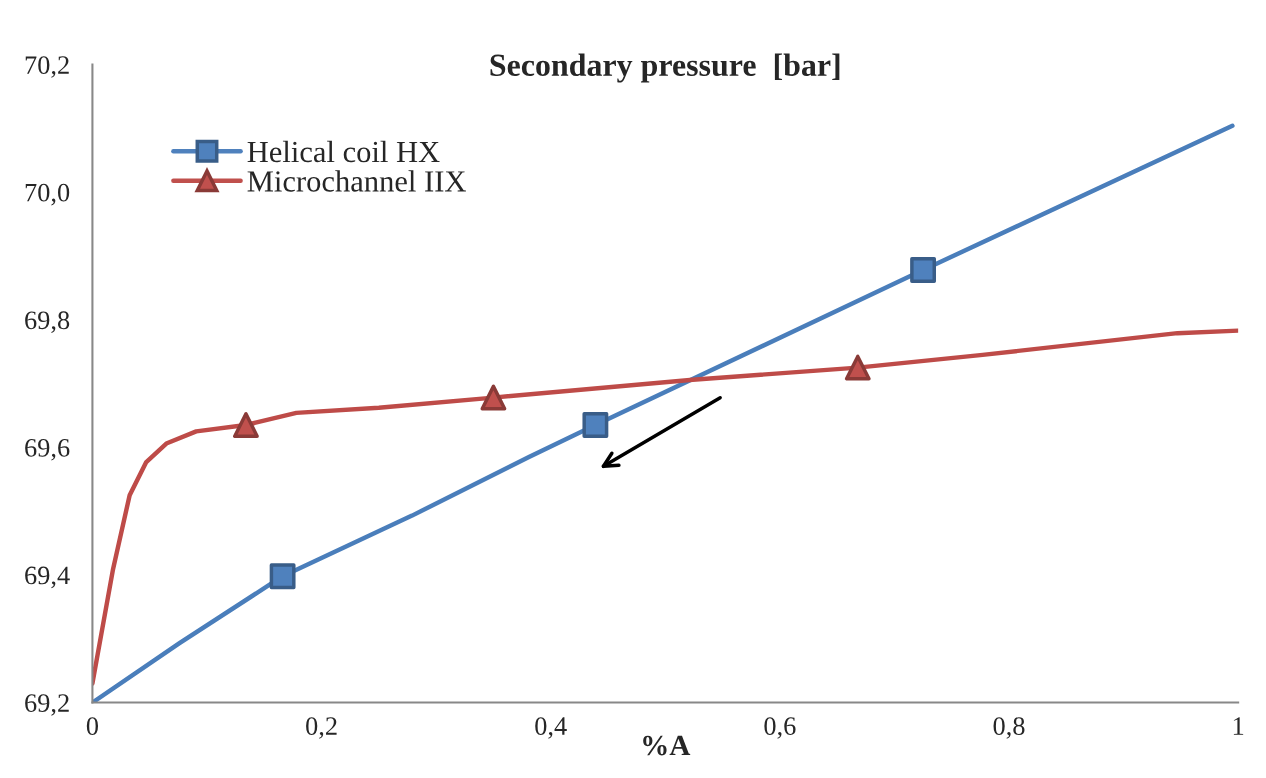  Describe the element at coordinates (47, 67) in the screenshot. I see `y-tick-label: 70,2` at that location.